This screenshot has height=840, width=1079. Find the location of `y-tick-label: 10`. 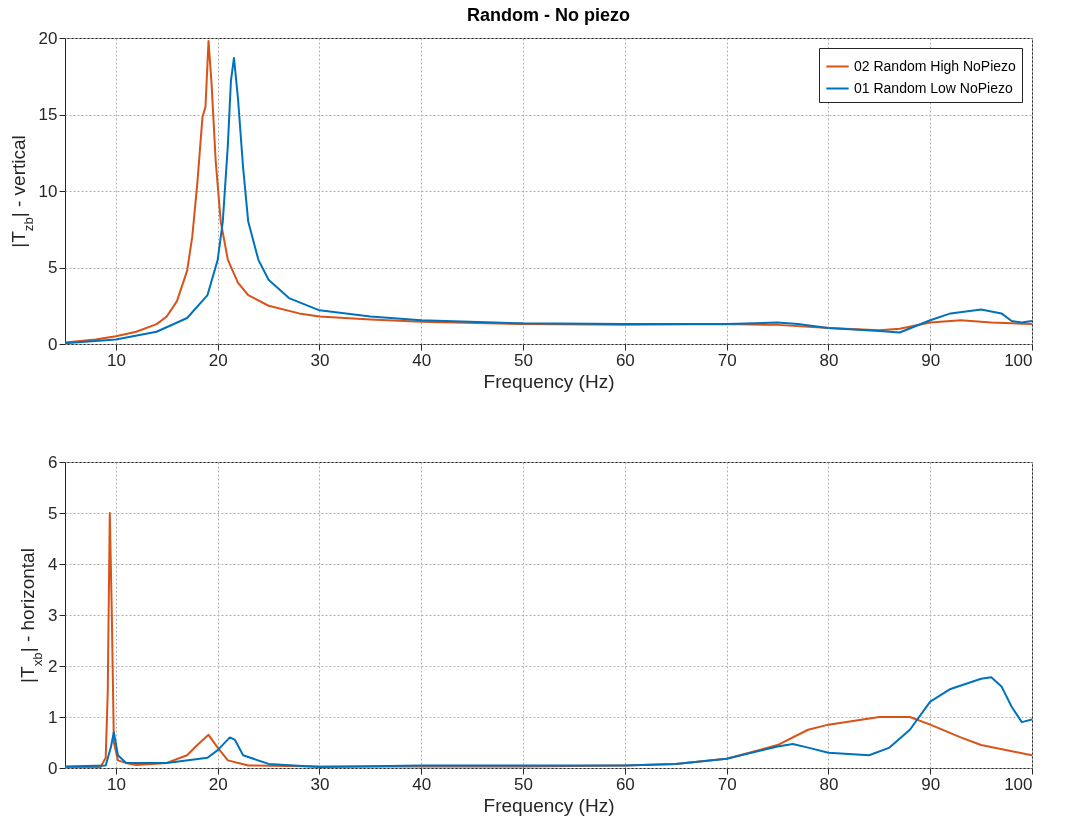

y-tick-label: 10 is located at coordinates (48, 191).